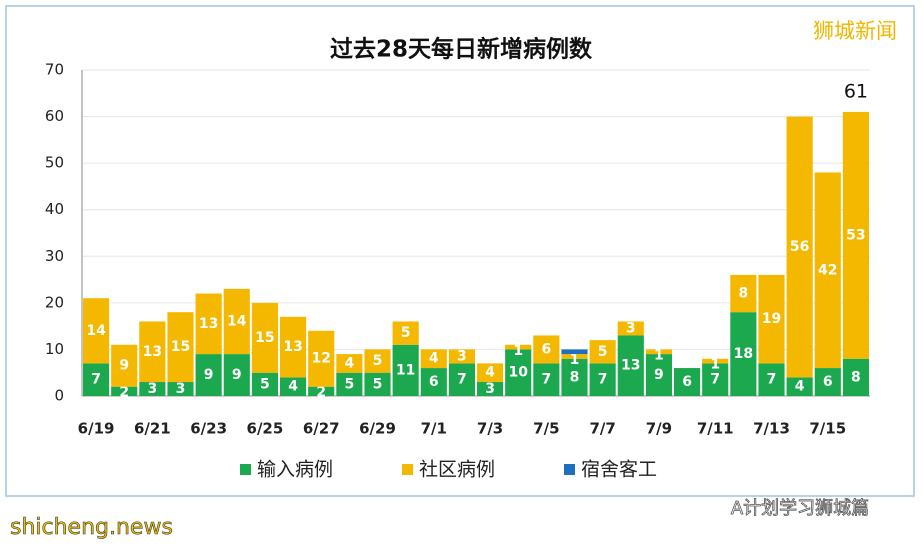 The width and height of the screenshot is (923, 548). I want to click on y-tick-label: 0, so click(59, 396).